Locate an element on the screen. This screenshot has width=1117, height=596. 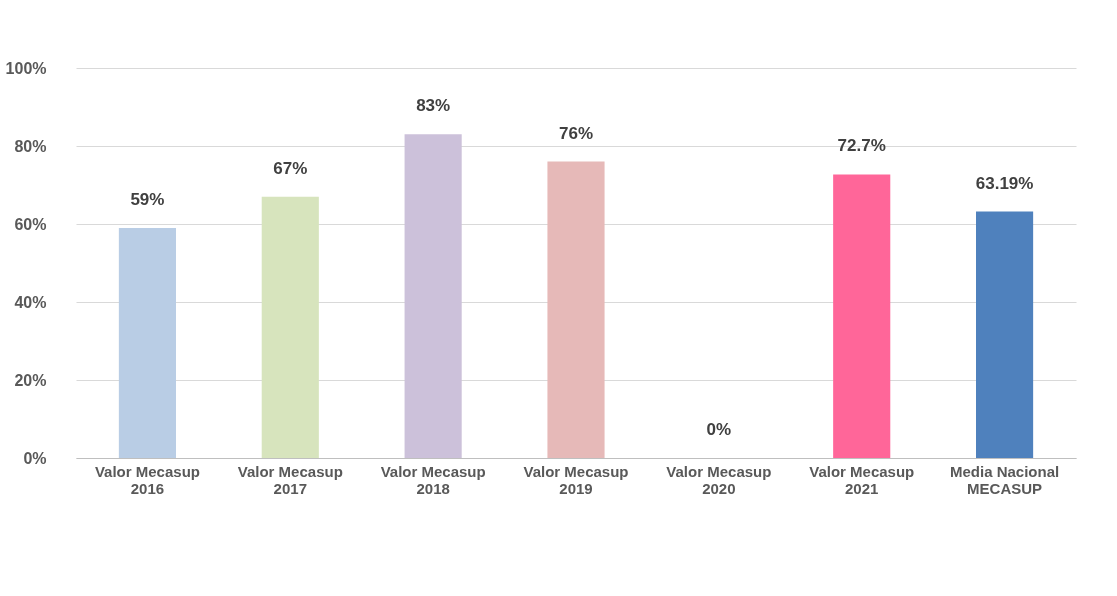
x-tick-label: Valor Mecasup 2019 is located at coordinates (576, 479).